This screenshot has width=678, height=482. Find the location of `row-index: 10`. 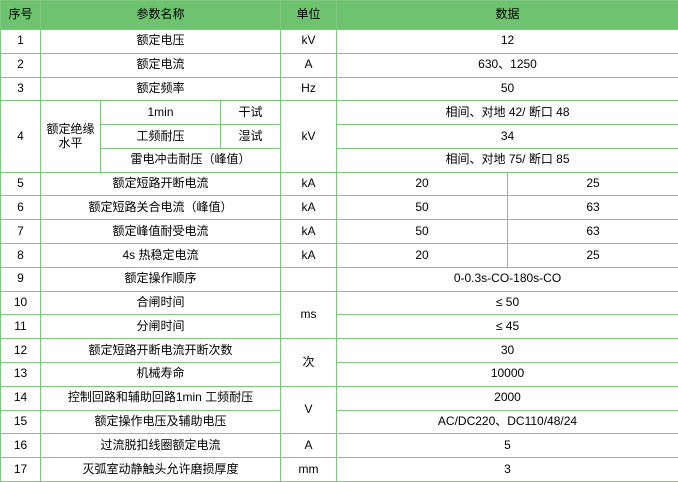

row-index: 10 is located at coordinates (20, 303).